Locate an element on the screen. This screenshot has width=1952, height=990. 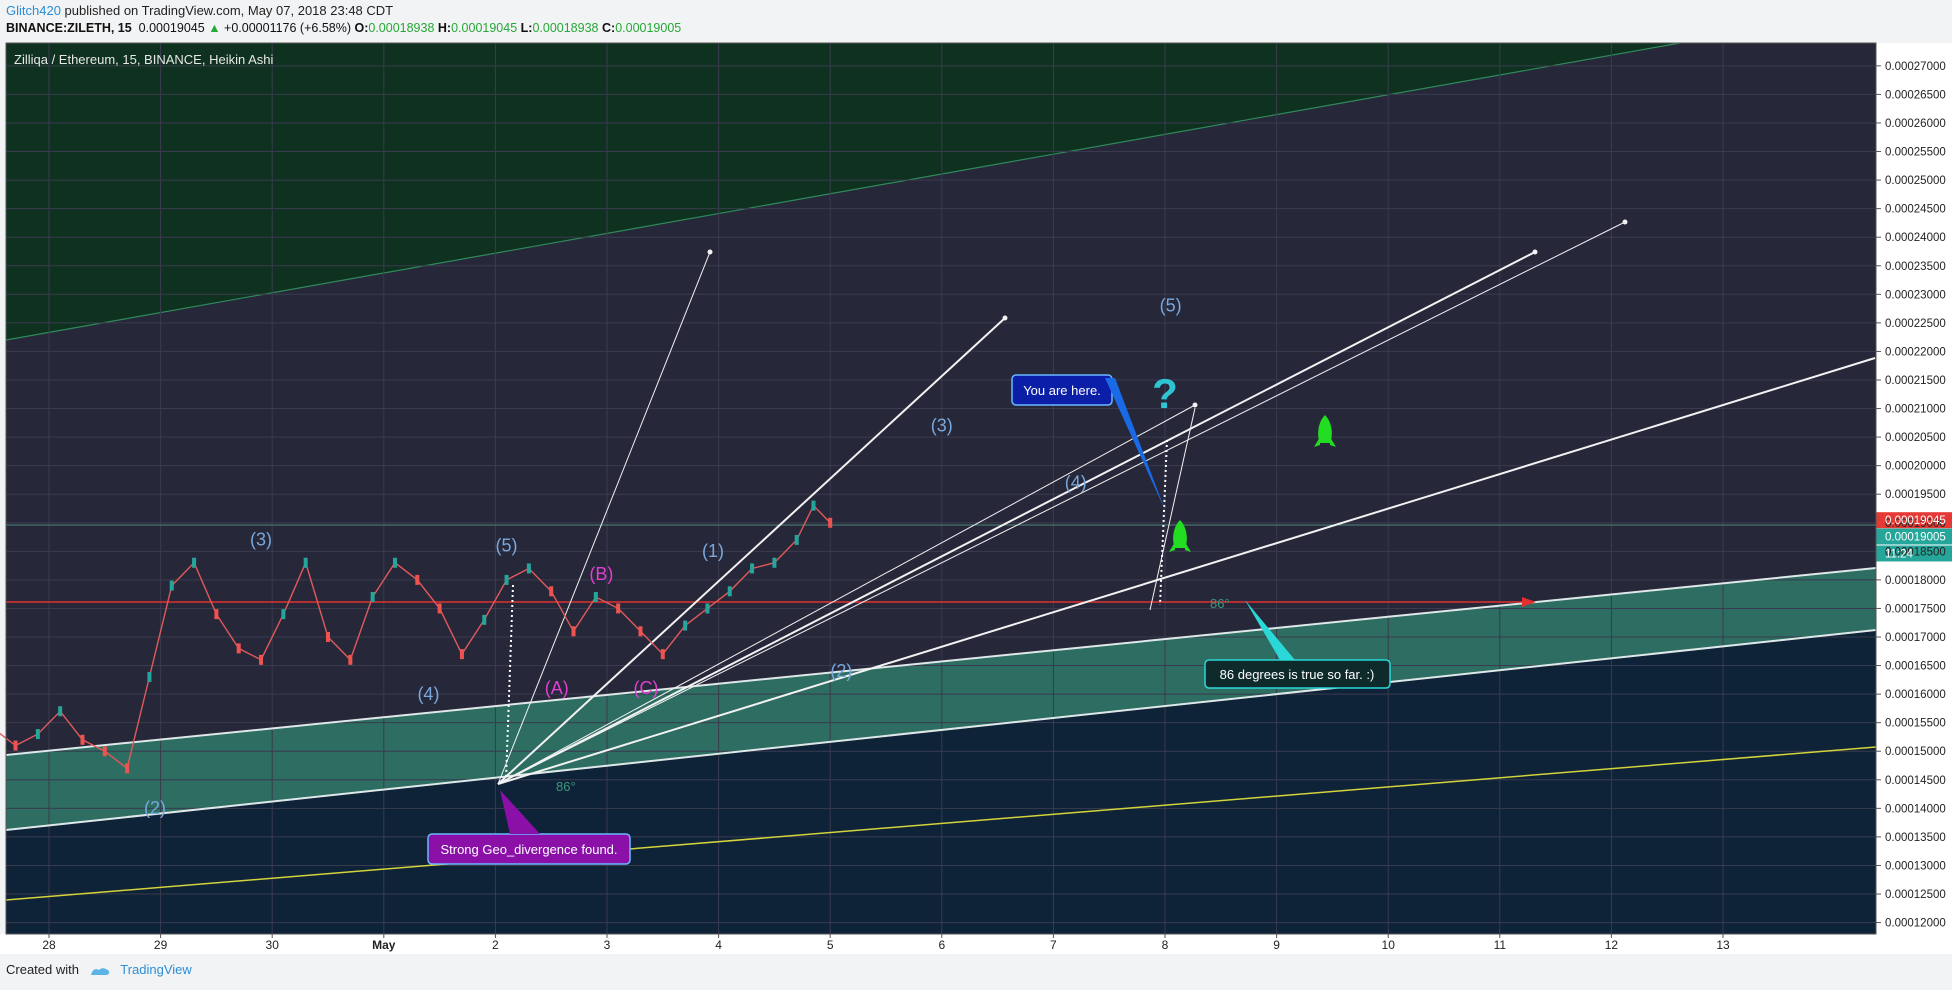
x-tick-label: 4 is located at coordinates (718, 945).